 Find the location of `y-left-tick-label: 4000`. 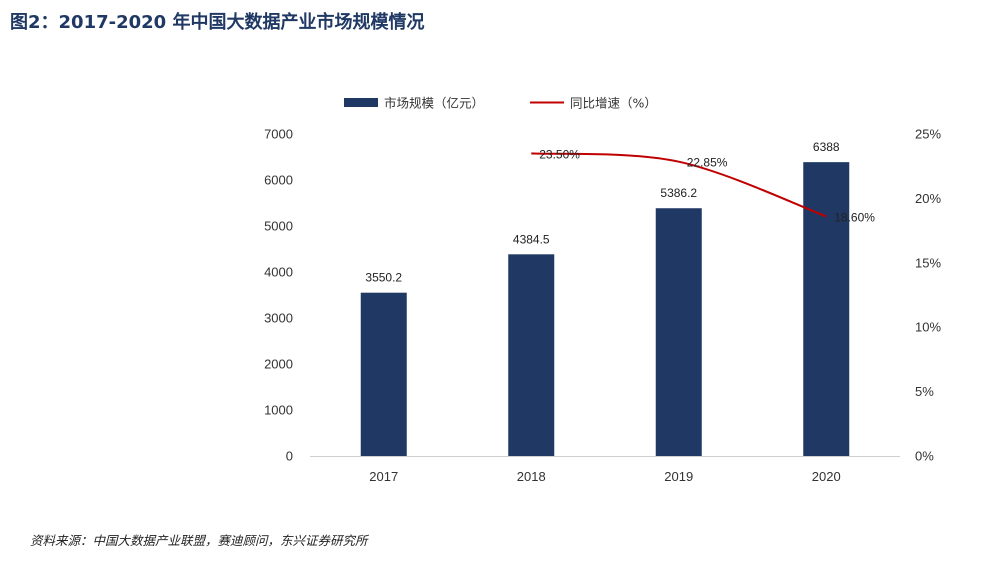

y-left-tick-label: 4000 is located at coordinates (278, 272).